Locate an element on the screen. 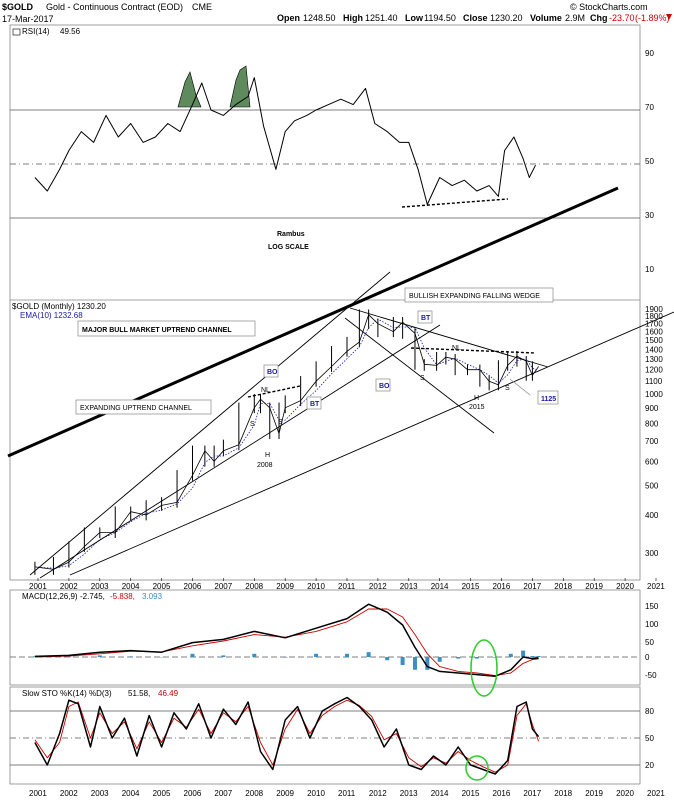  open-value: 1248.50 is located at coordinates (319, 18).